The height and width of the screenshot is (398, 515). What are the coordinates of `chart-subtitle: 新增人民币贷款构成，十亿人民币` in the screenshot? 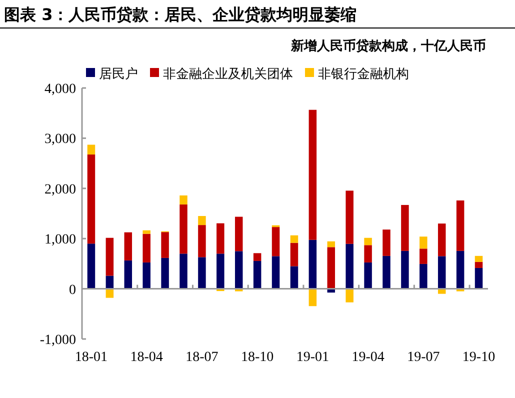 It's located at (388, 46).